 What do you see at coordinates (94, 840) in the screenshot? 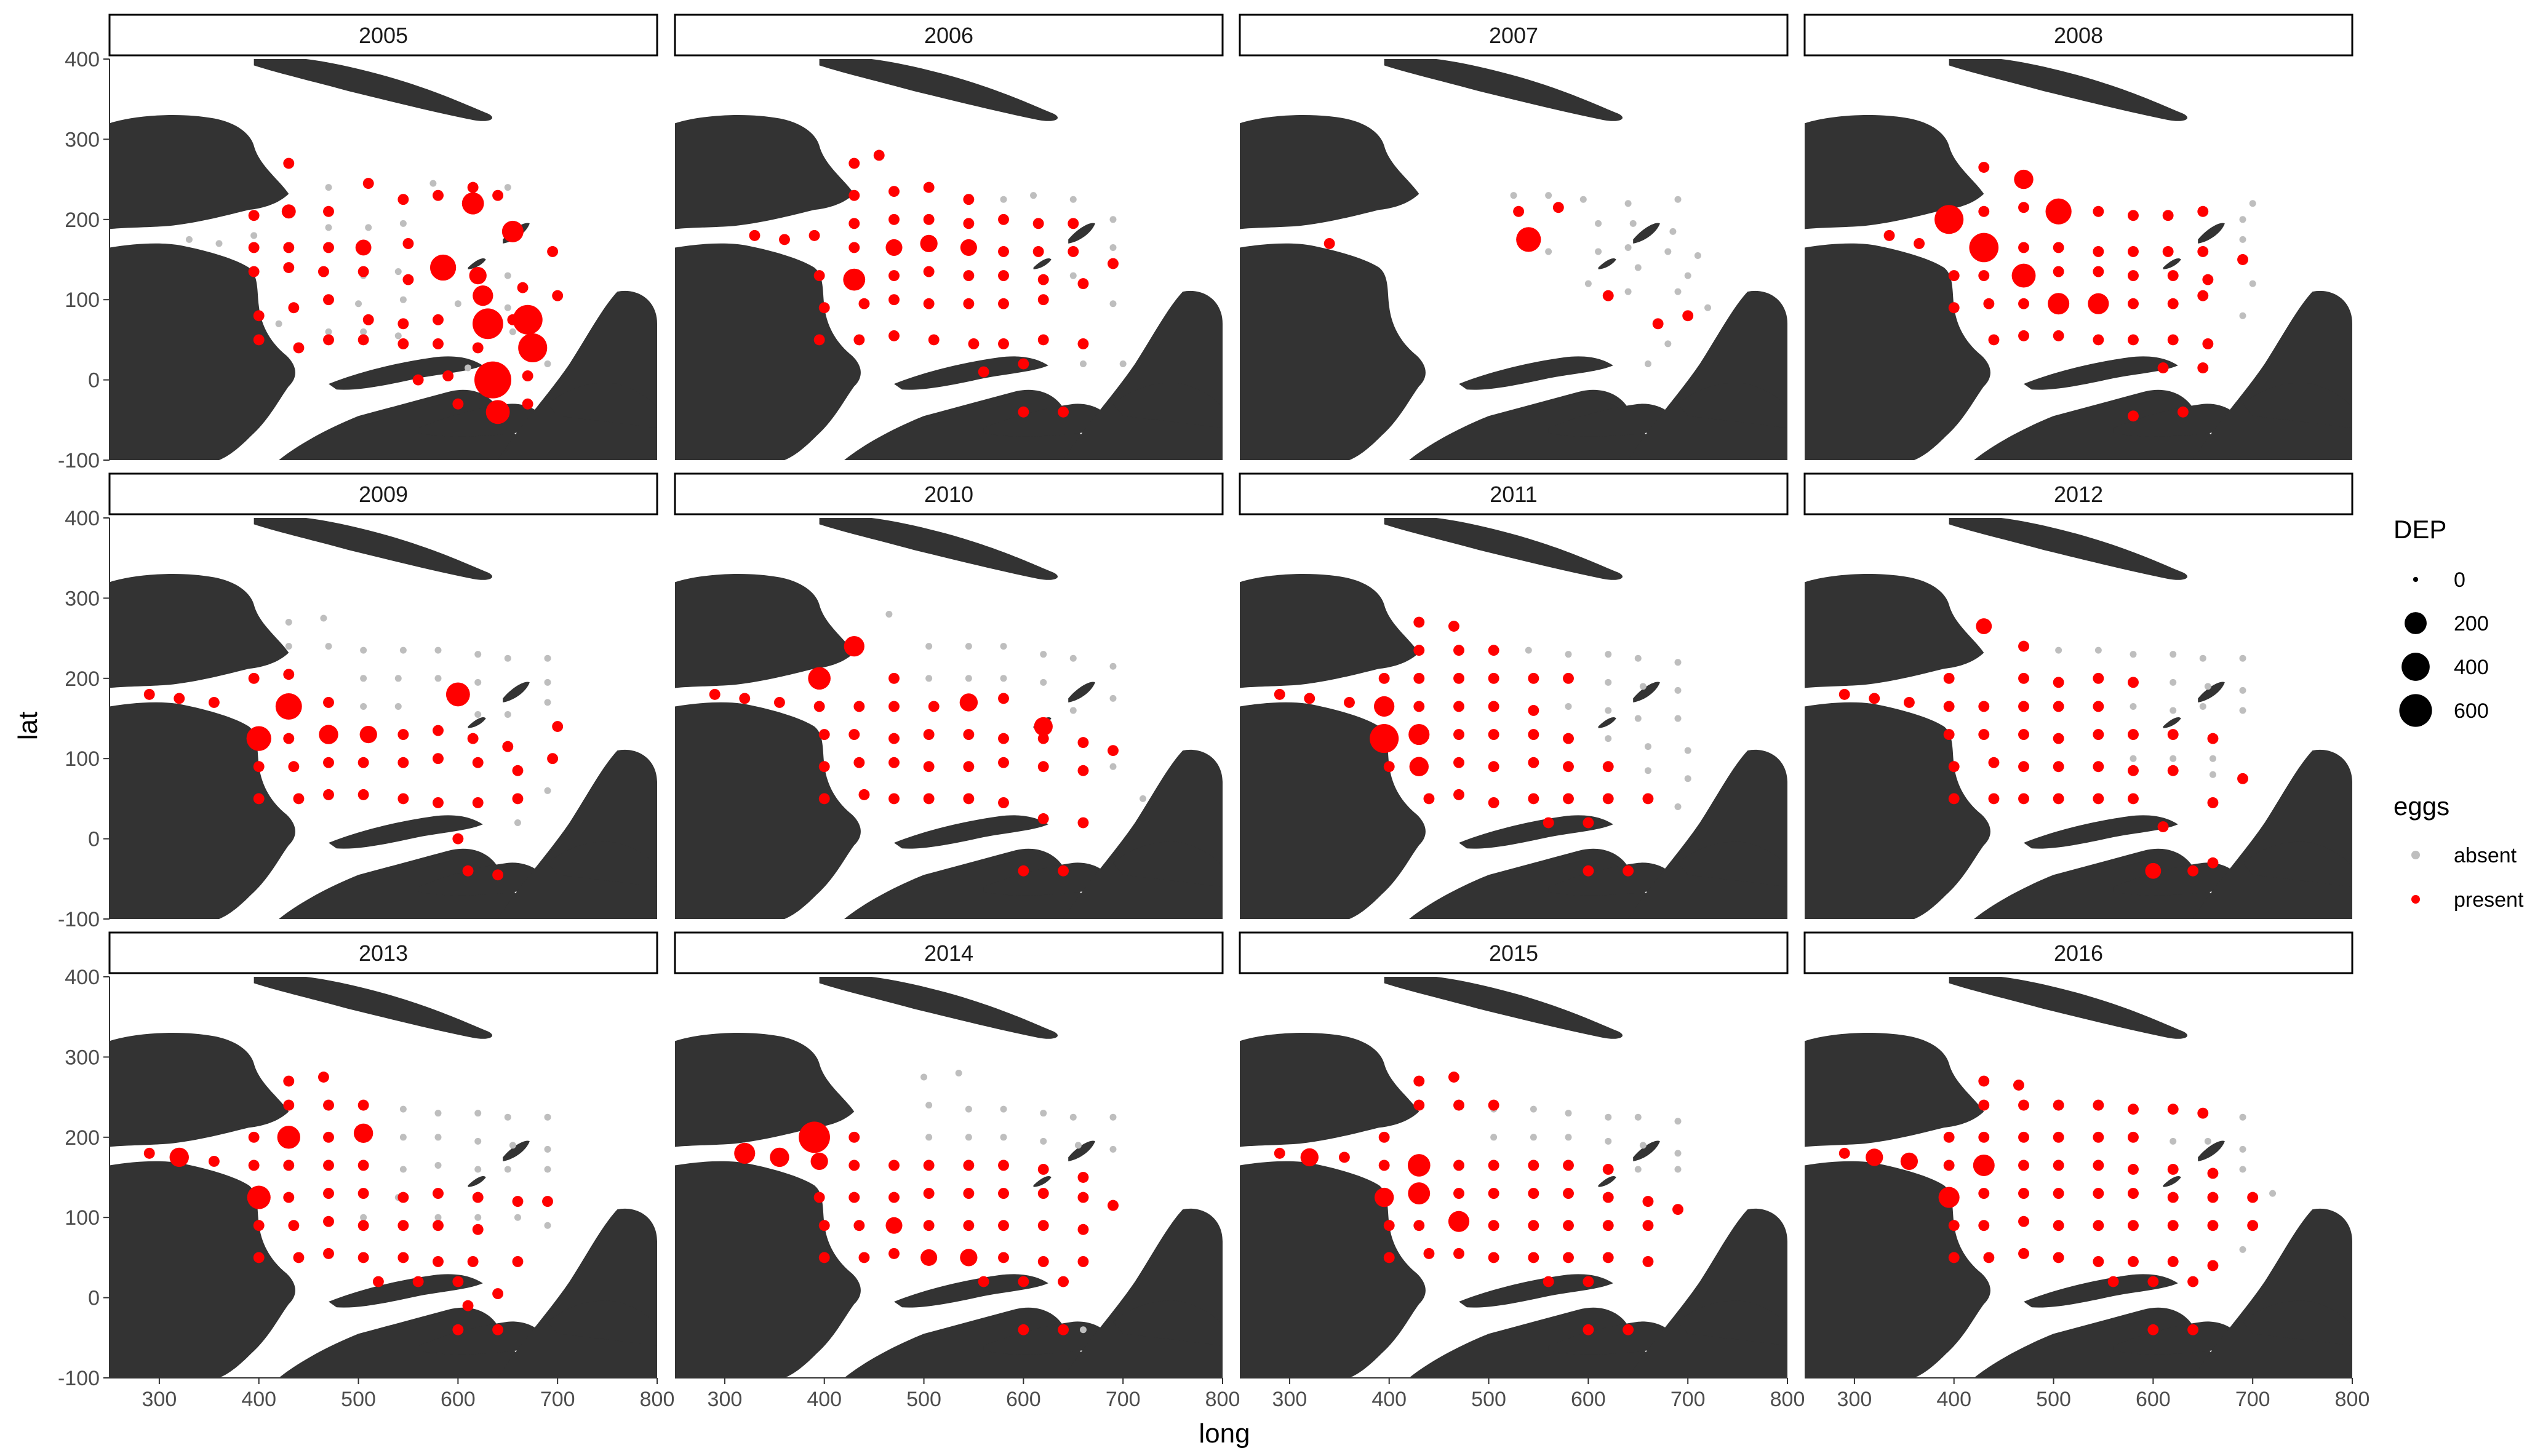
I see `y-tick-label: 0` at bounding box center [94, 840].